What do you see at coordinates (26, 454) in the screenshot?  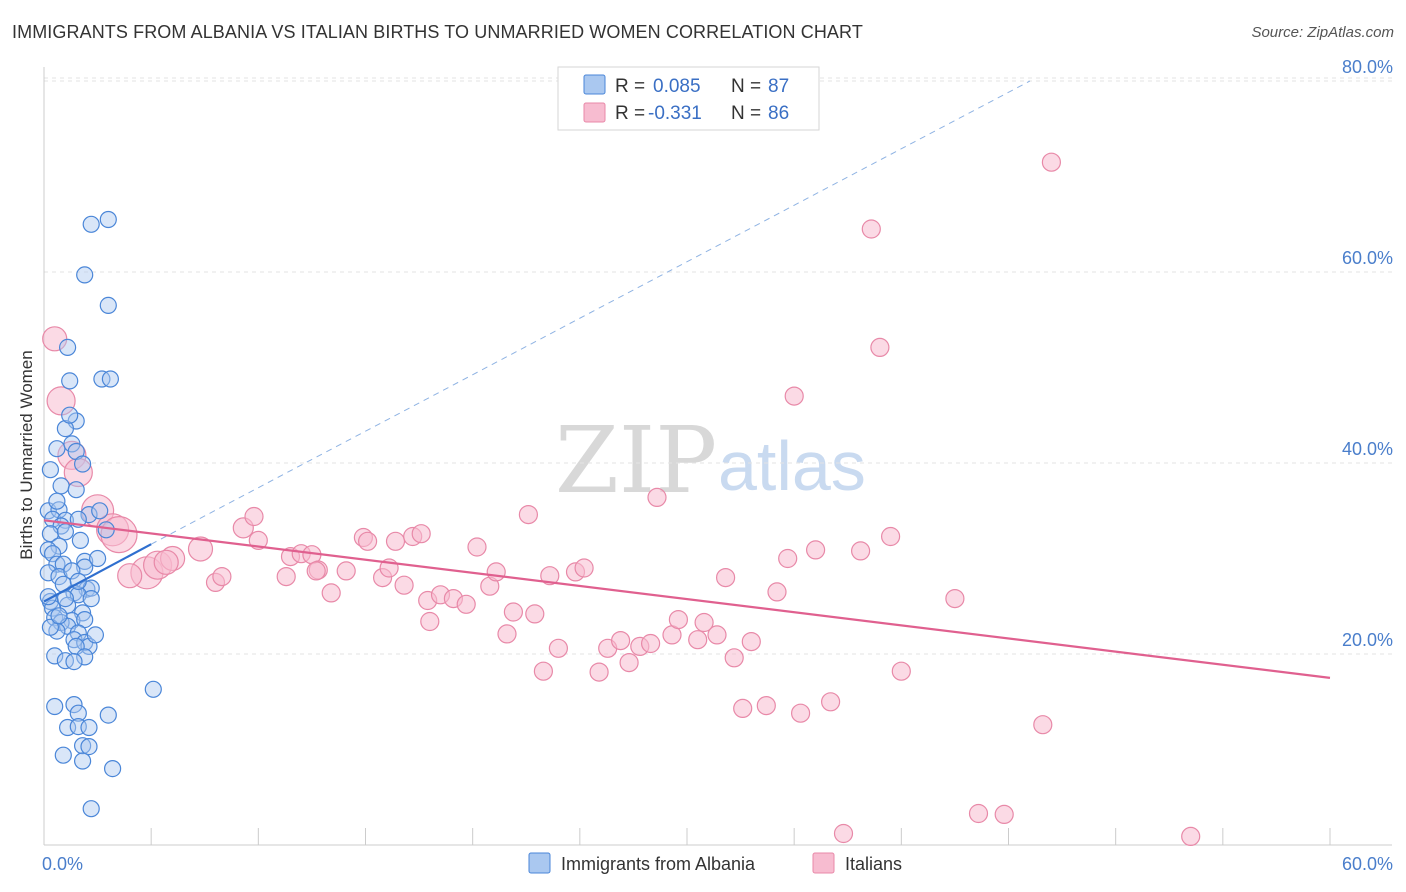 I see `y-axis-label: Births to Unmarried Women` at bounding box center [26, 454].